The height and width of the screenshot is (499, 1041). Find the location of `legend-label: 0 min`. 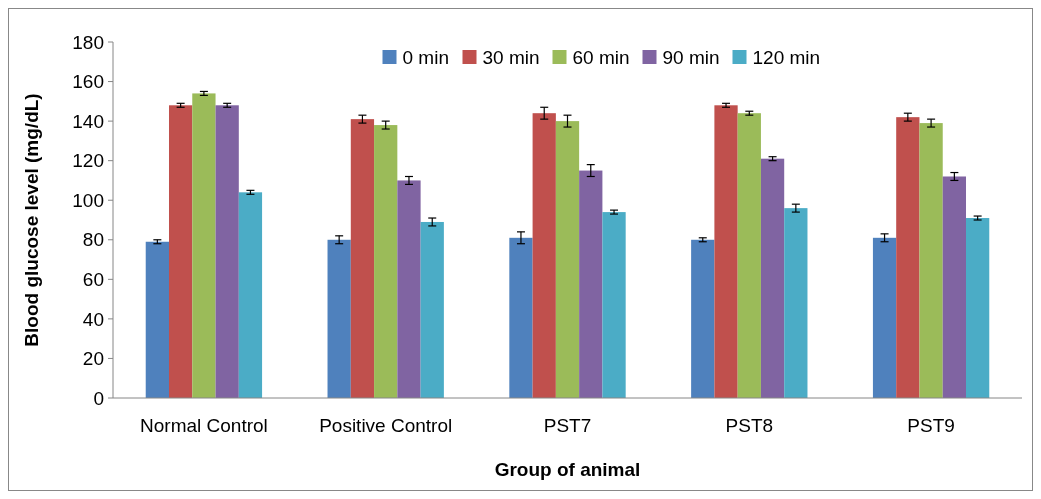

legend-label: 0 min is located at coordinates (425, 57).